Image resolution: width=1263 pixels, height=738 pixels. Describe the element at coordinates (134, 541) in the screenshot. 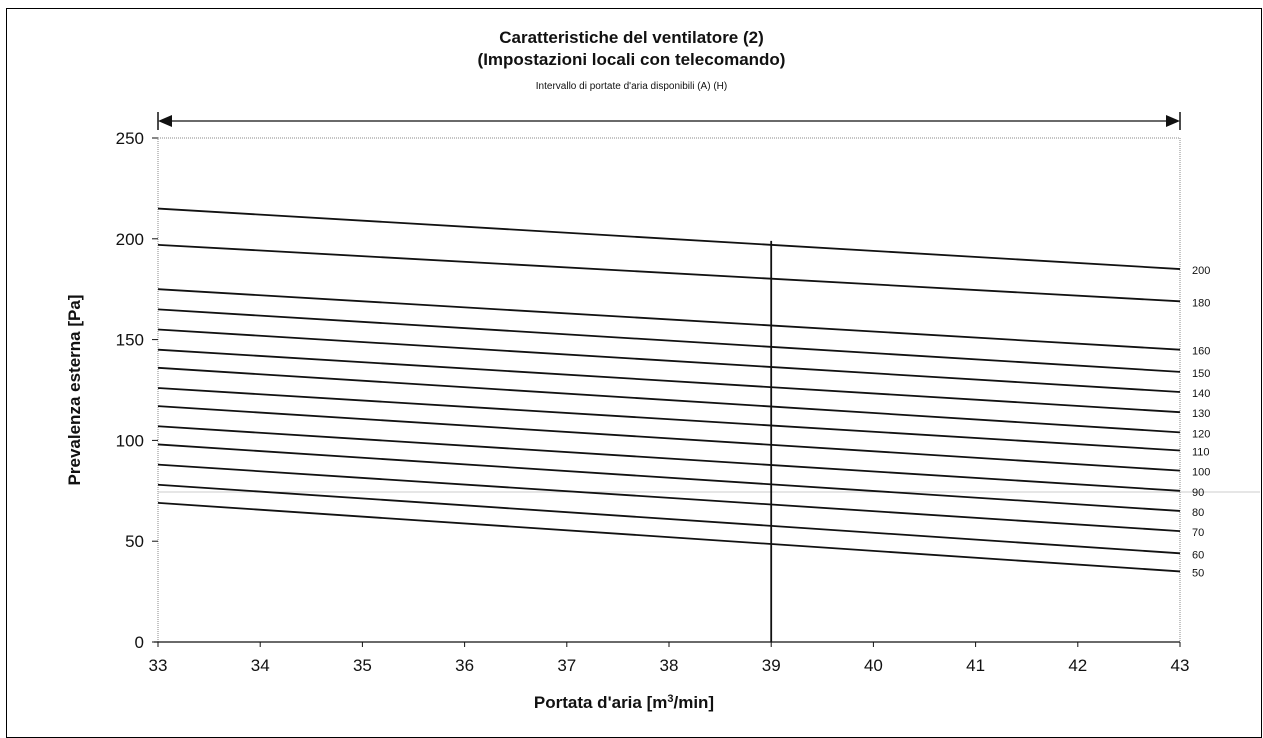

I see `y-tick-label-50: 50` at that location.